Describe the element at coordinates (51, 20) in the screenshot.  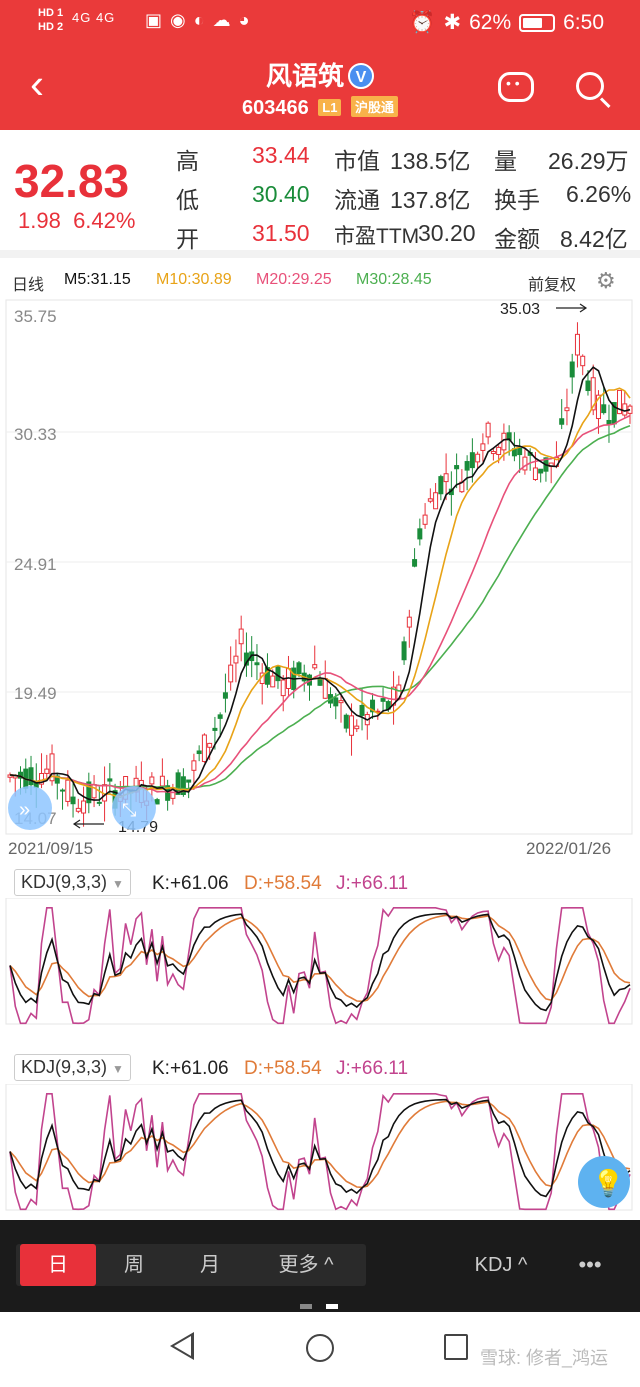
I see `hd-indicator: HD 1 HD 2` at that location.